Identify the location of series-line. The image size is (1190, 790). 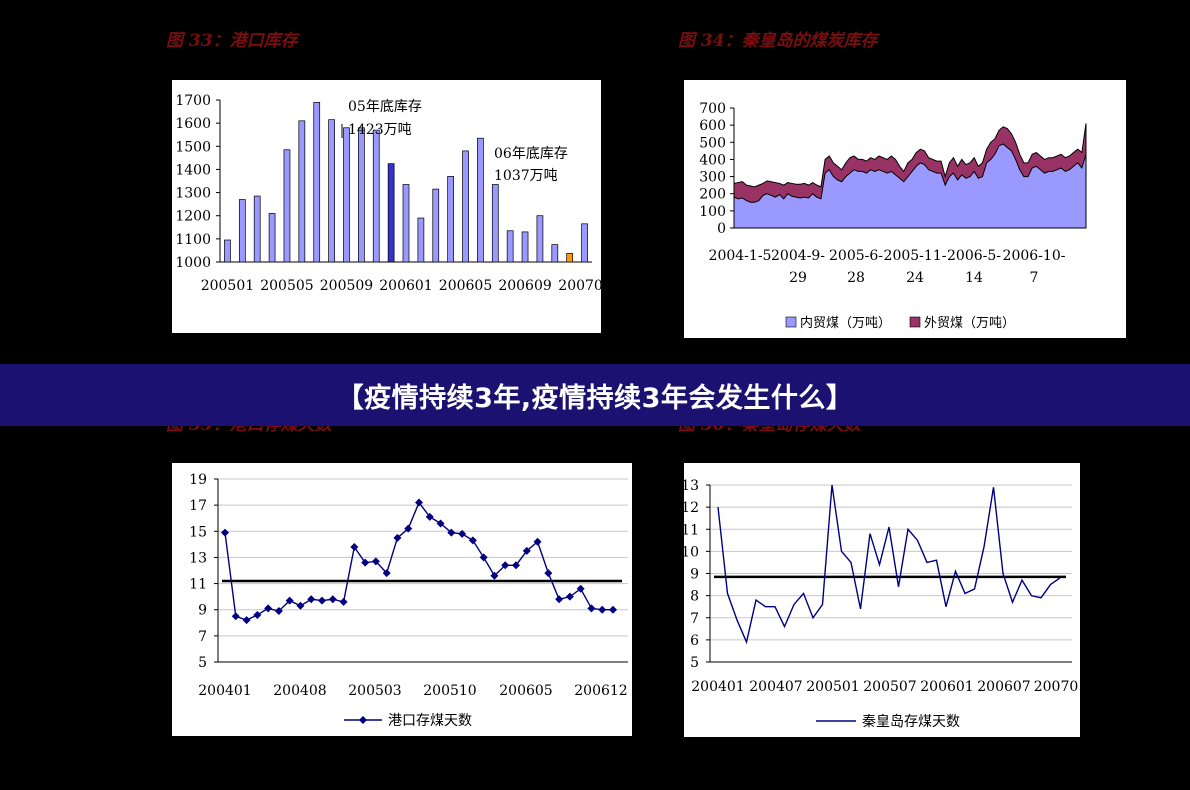
(889, 564).